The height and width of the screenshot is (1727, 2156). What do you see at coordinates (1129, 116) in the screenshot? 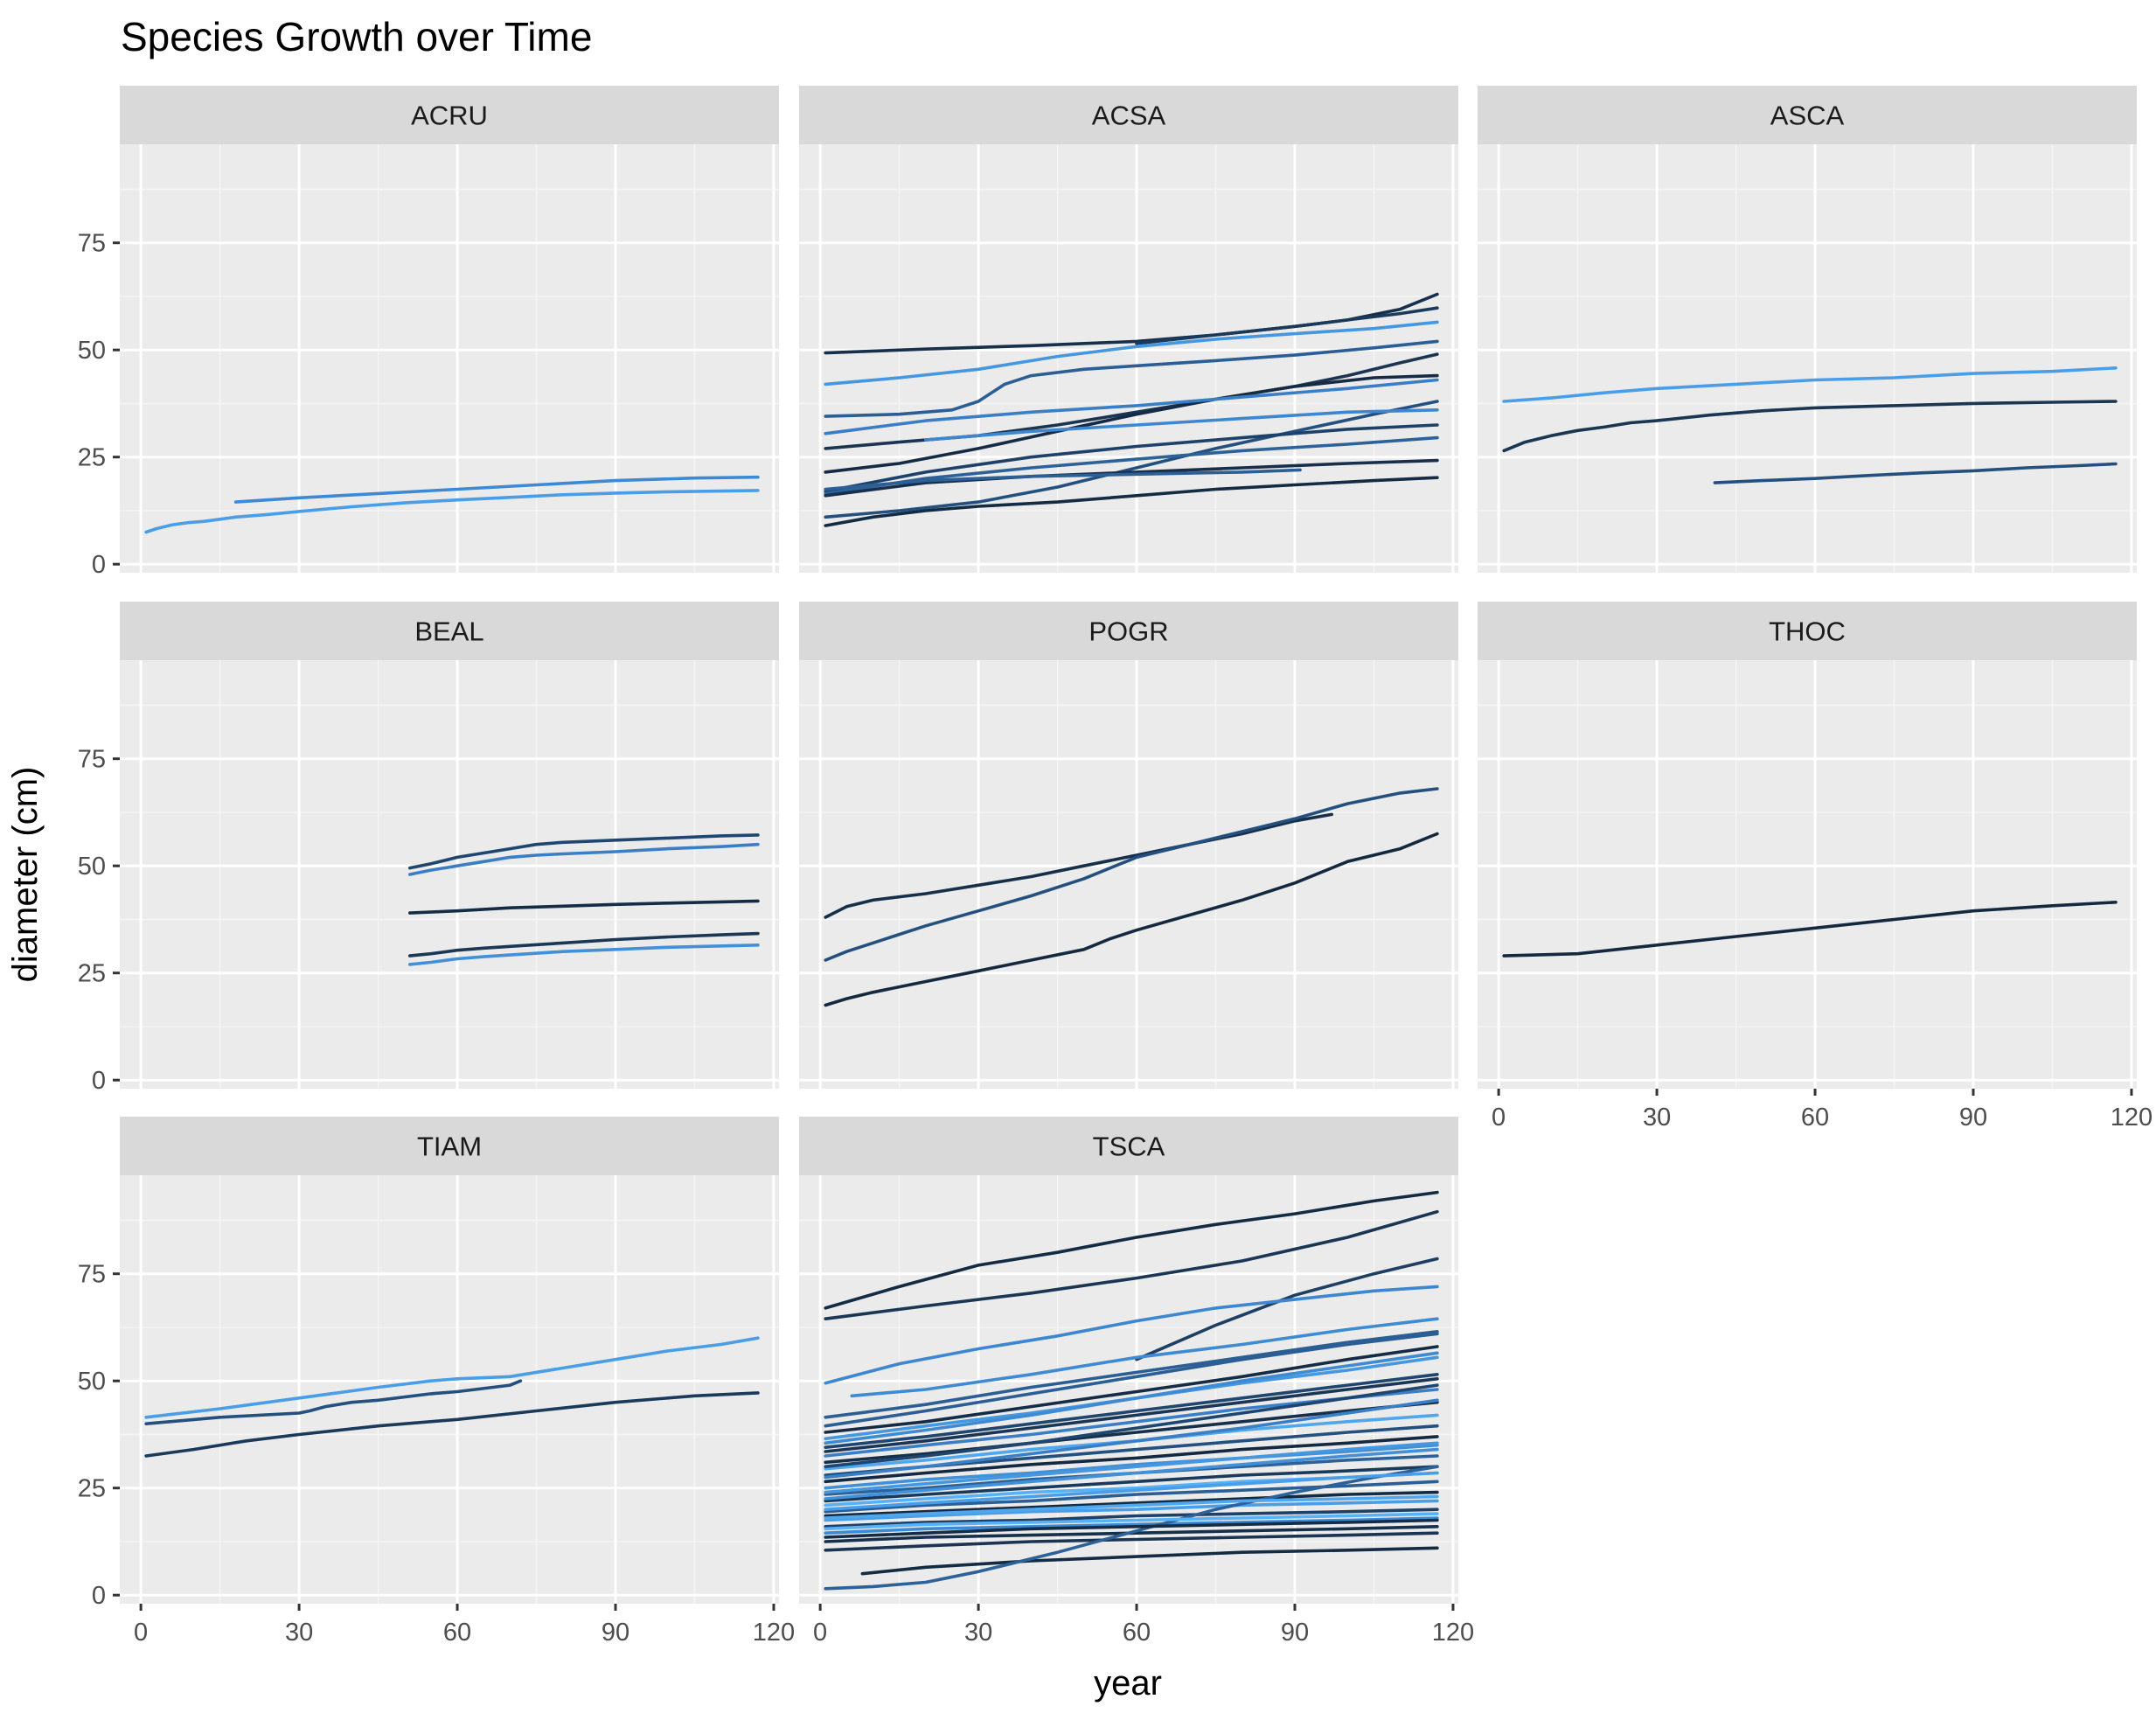
I see `facet-strip-label: ACSA` at bounding box center [1129, 116].